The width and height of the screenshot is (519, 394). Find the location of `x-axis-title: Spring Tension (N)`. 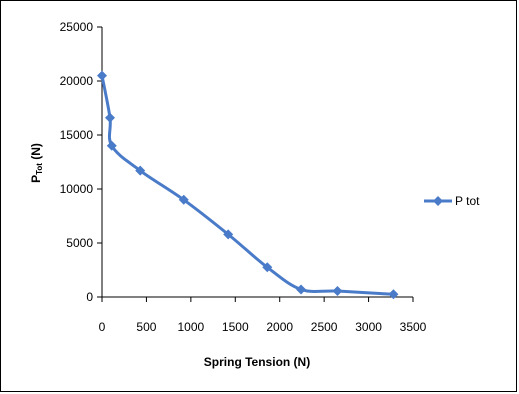

x-axis-title: Spring Tension (N) is located at coordinates (257, 362).